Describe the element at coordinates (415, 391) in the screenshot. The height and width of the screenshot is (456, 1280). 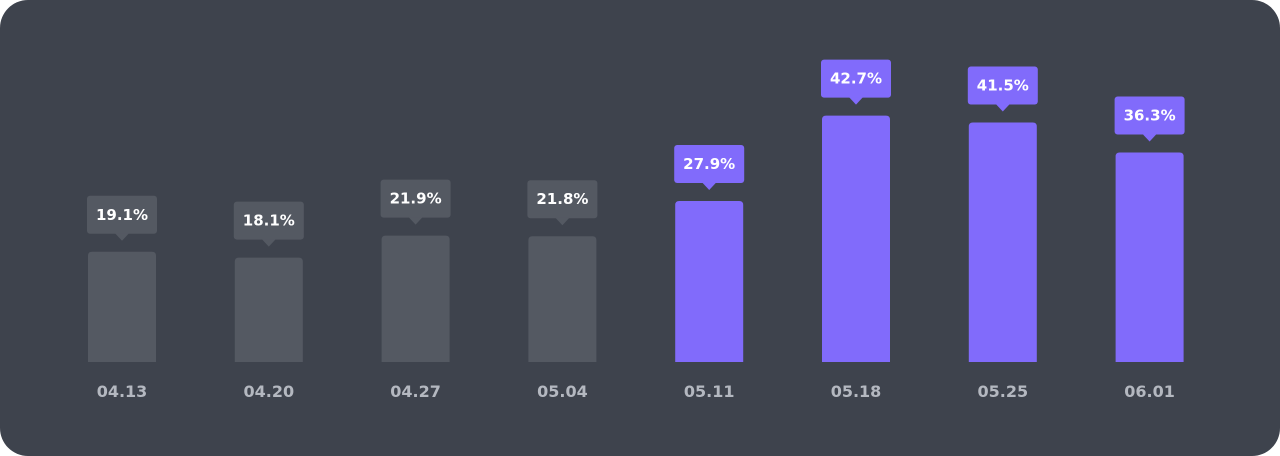
I see `x-tick-label-04.27: 04.27` at that location.